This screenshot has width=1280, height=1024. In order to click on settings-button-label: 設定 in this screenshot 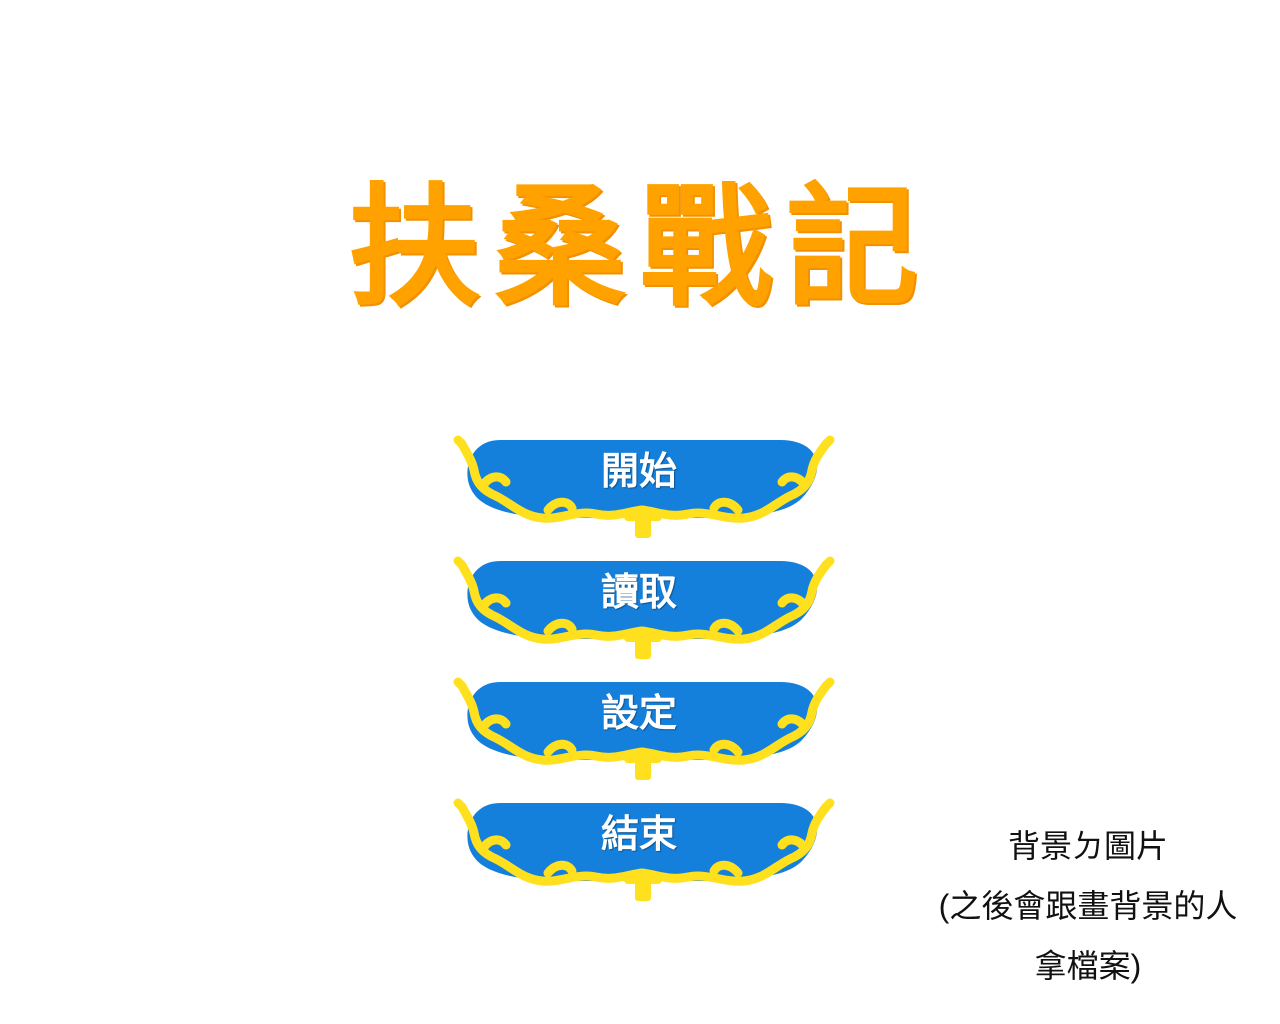, I will do `click(638, 712)`.